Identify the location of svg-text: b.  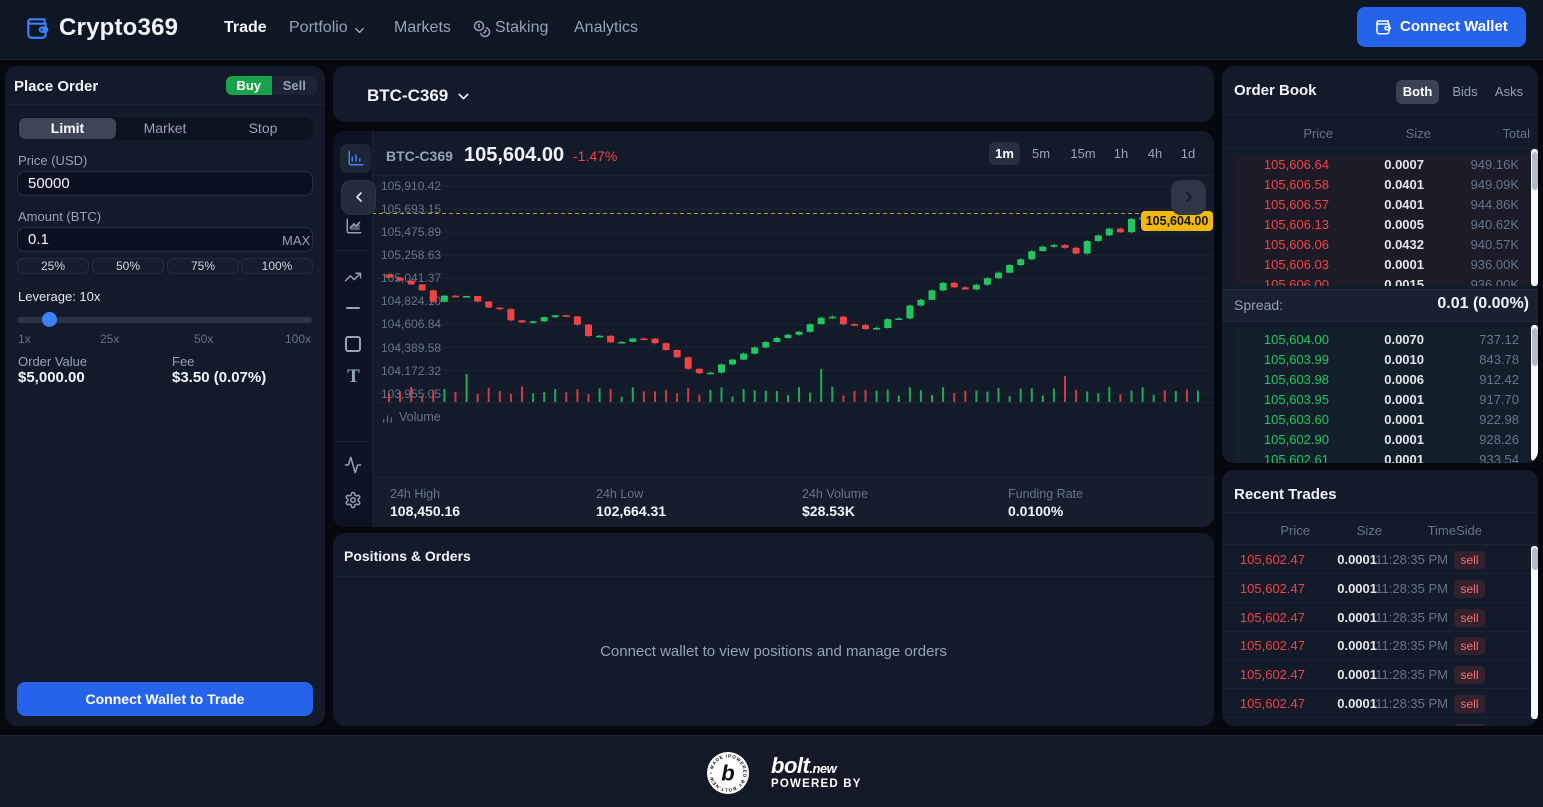
(727, 773).